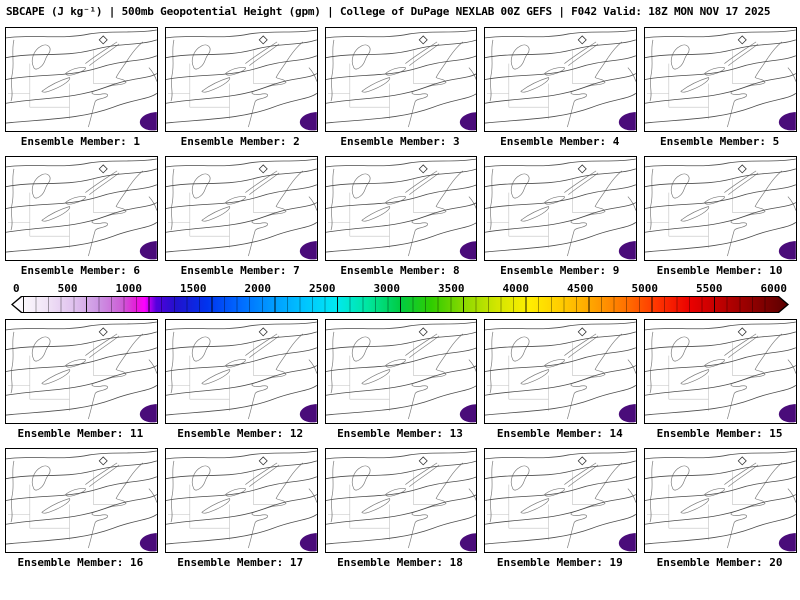  What do you see at coordinates (240, 433) in the screenshot?
I see `ensemble-member-label: Ensemble Member: 12` at bounding box center [240, 433].